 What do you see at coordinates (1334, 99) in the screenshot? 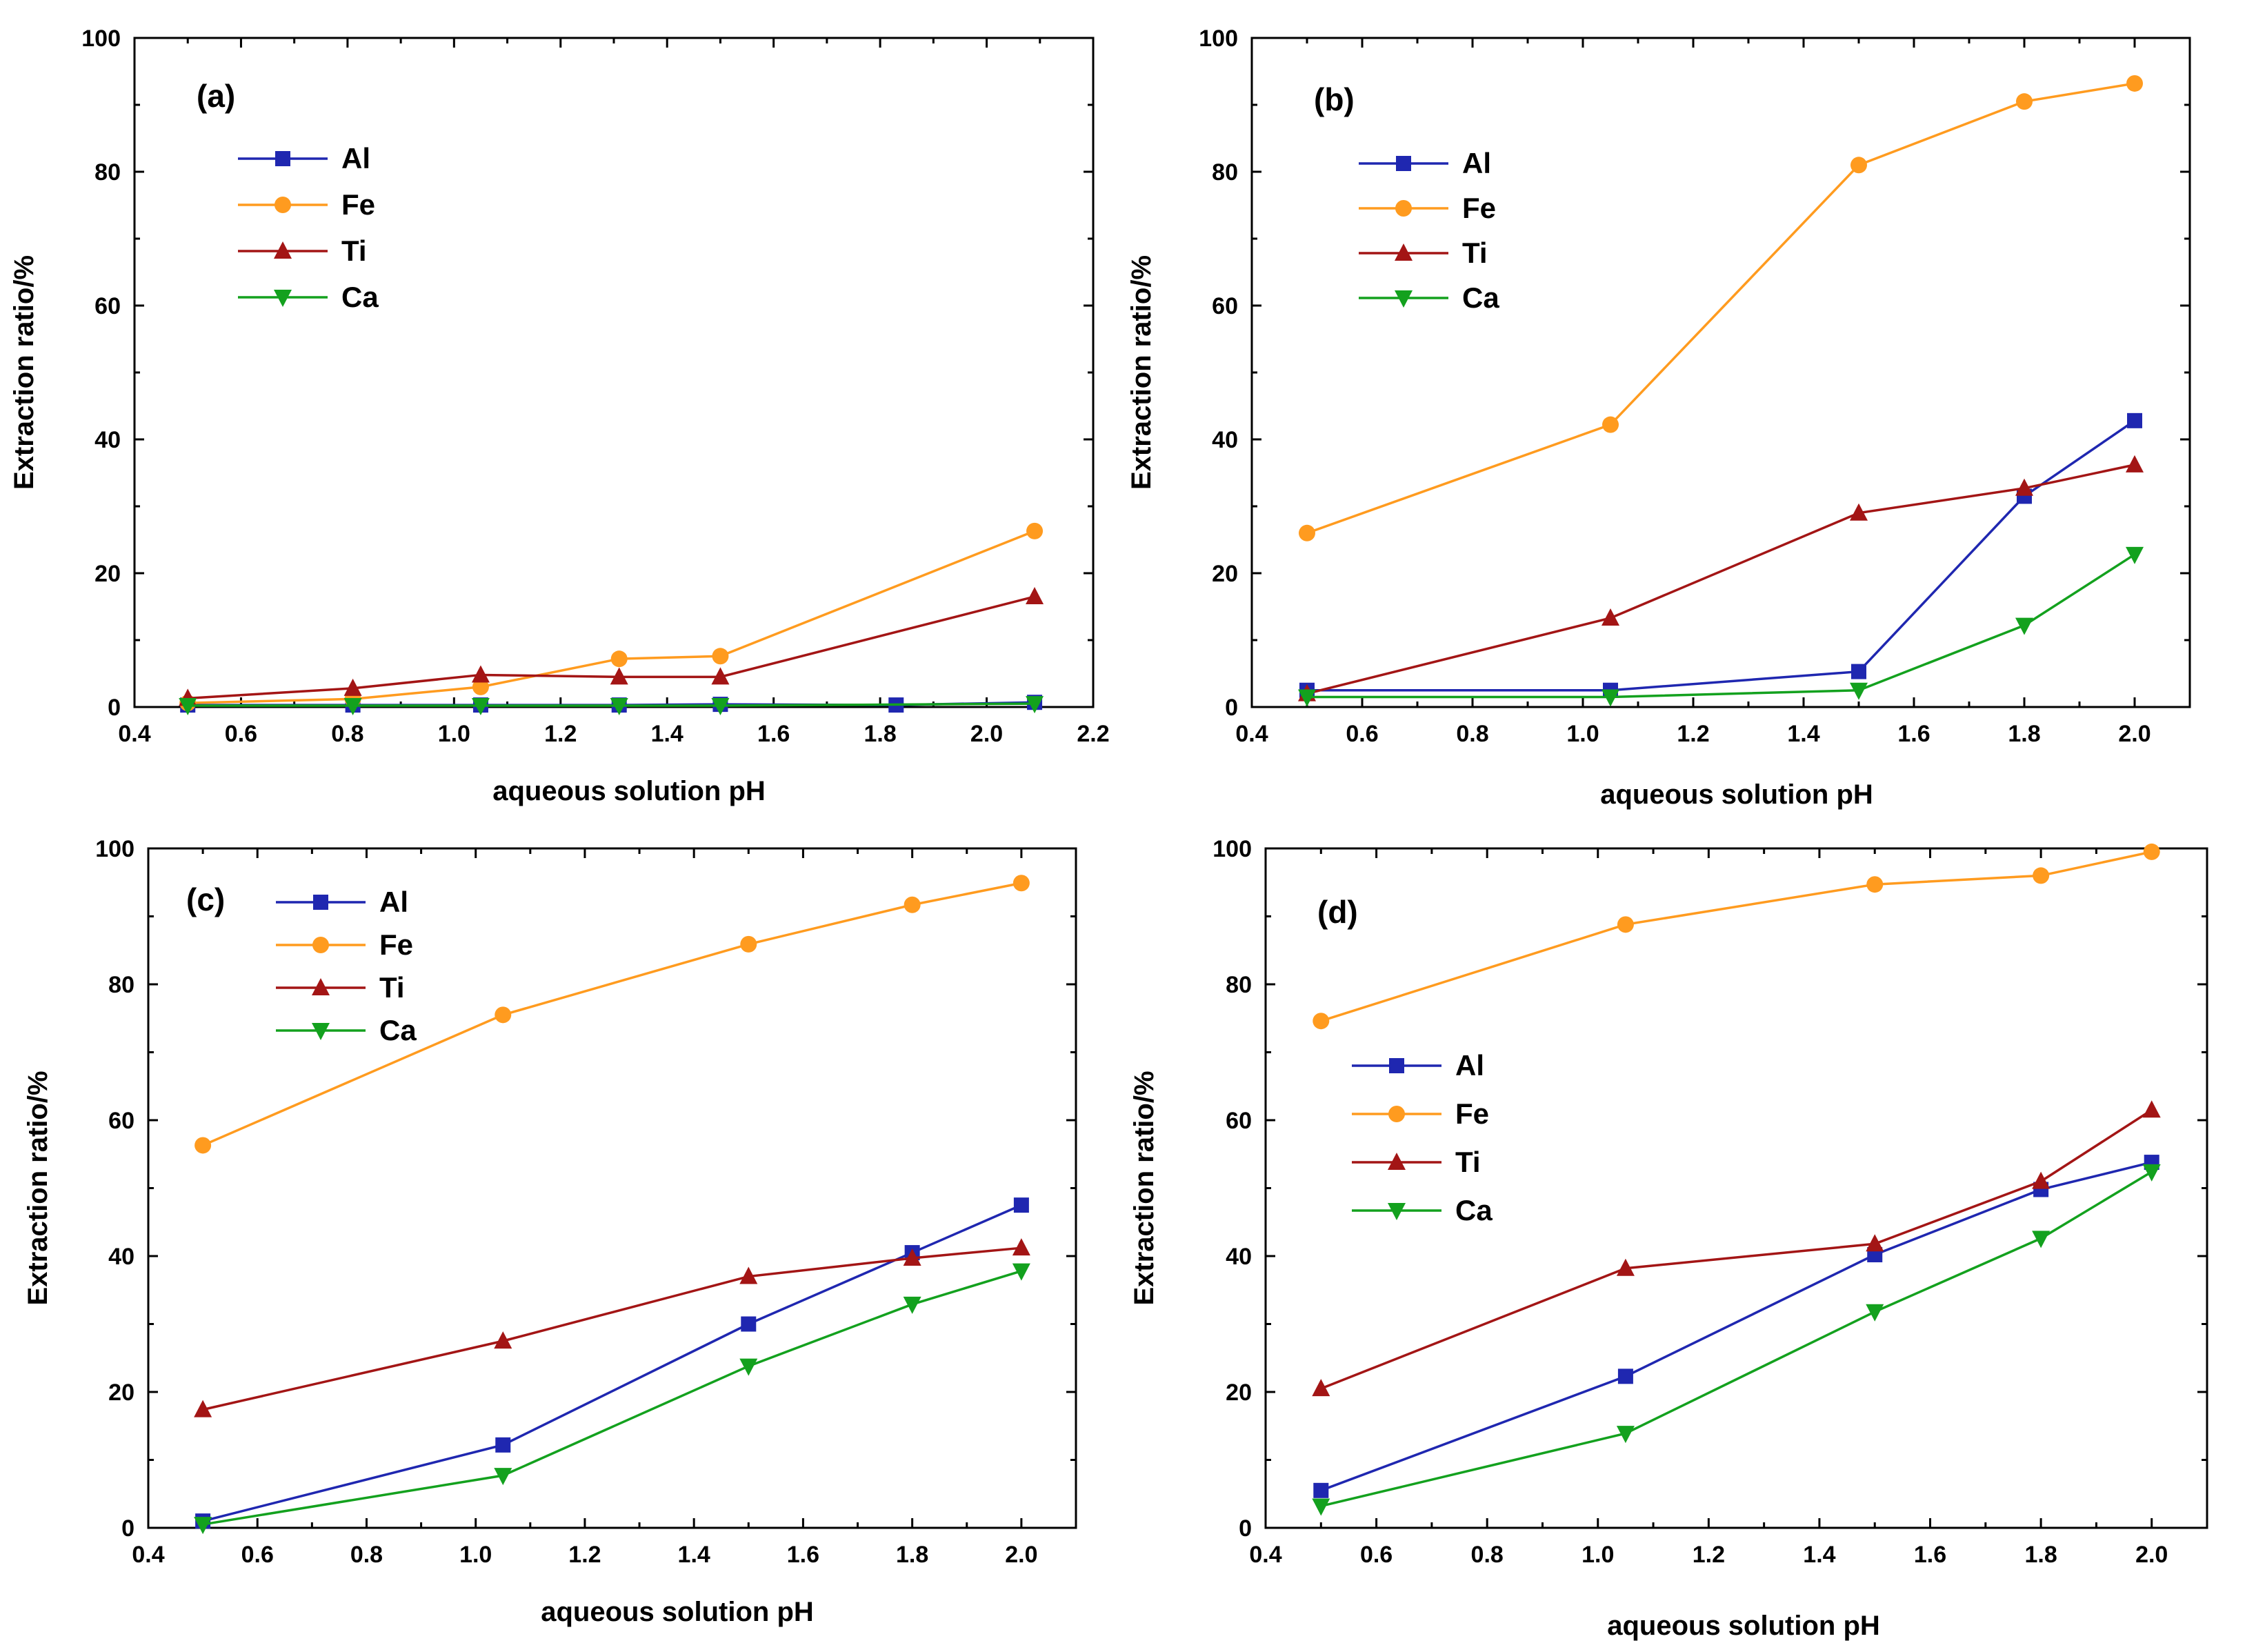
I see `panel-label: (b)` at bounding box center [1334, 99].